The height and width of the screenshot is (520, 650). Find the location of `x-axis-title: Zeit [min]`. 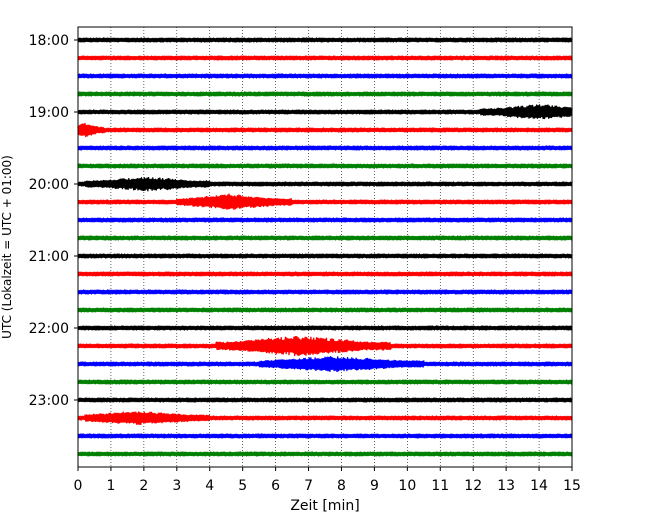

x-axis-title: Zeit [min] is located at coordinates (324, 506).